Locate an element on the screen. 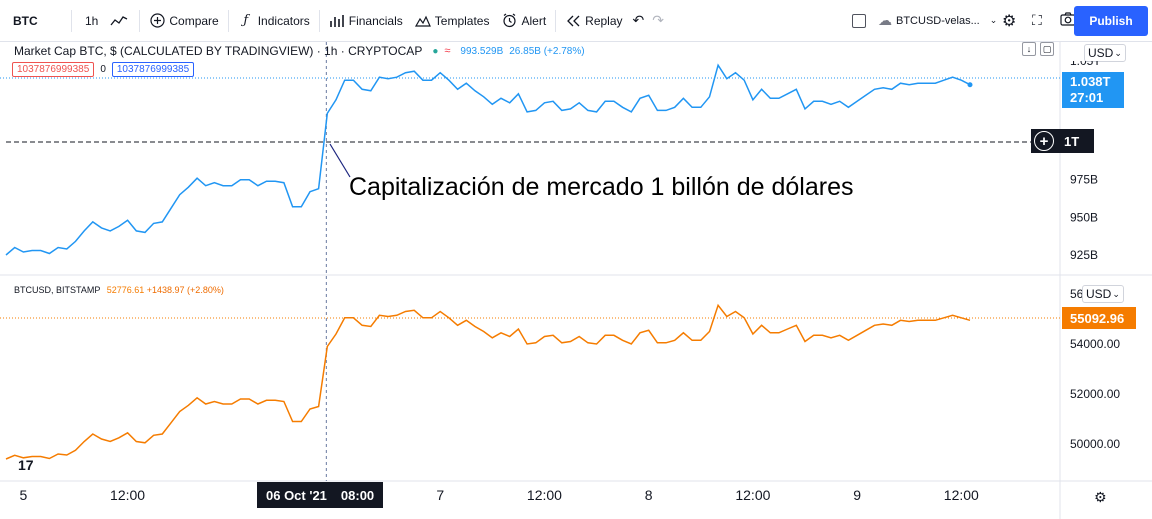 The height and width of the screenshot is (519, 1152). layout-menu-button: ☁ BTCUSD-velas... ⌄ is located at coordinates (937, 21).